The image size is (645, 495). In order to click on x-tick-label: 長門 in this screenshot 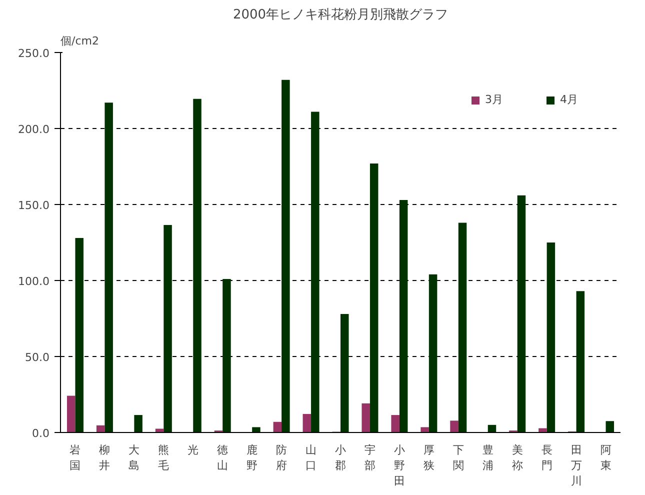, I will do `click(546, 458)`.